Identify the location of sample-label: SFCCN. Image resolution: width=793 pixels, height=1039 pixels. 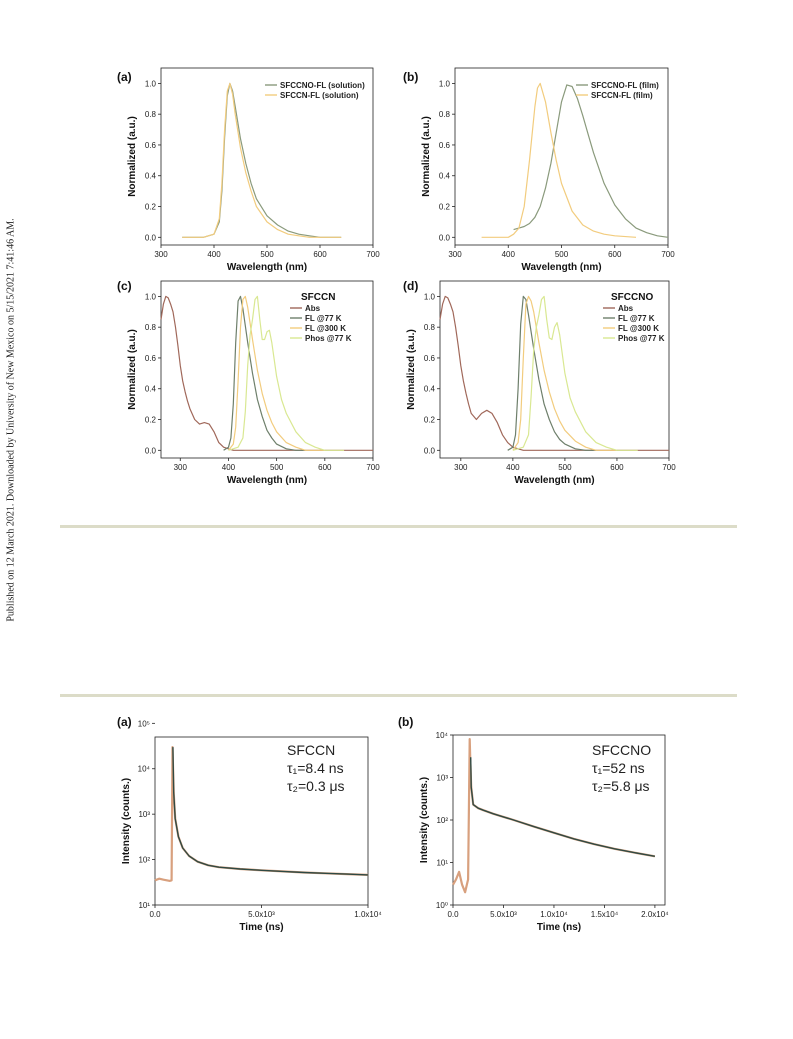
(318, 297).